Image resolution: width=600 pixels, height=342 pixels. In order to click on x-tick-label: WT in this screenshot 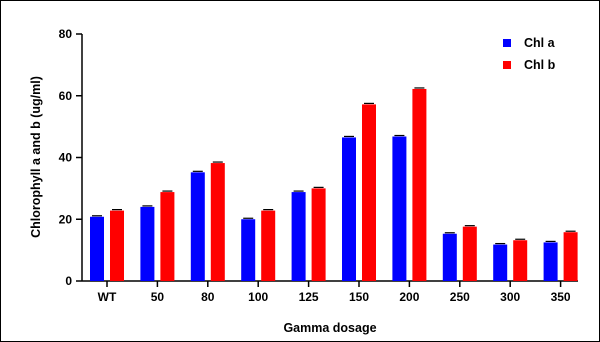, I will do `click(107, 297)`.